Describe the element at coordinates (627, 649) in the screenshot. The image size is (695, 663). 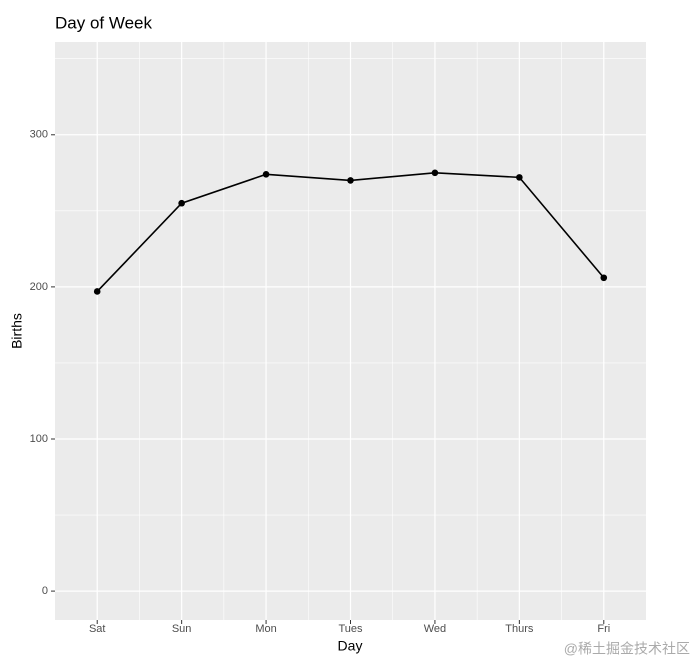
I see `watermark: @稀土掘金技术社区` at that location.